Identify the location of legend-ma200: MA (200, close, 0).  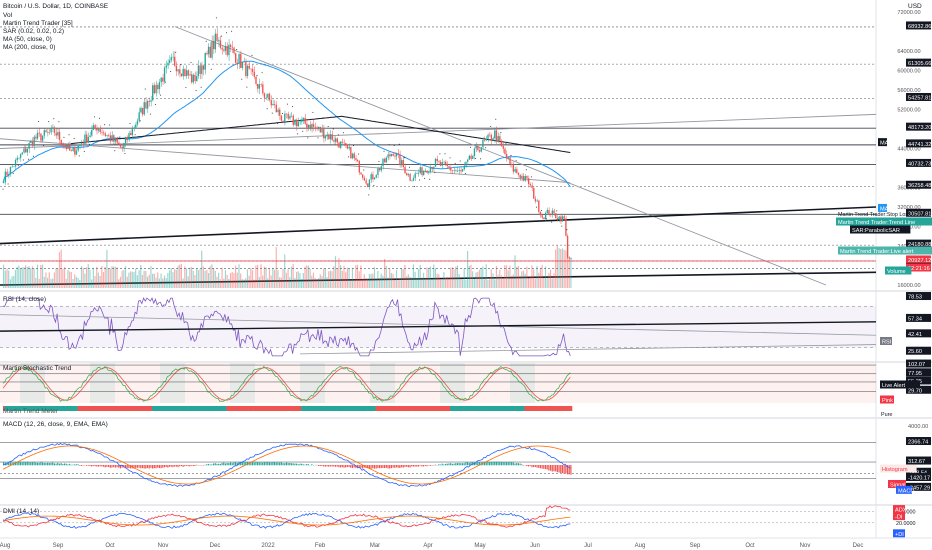
(29, 47).